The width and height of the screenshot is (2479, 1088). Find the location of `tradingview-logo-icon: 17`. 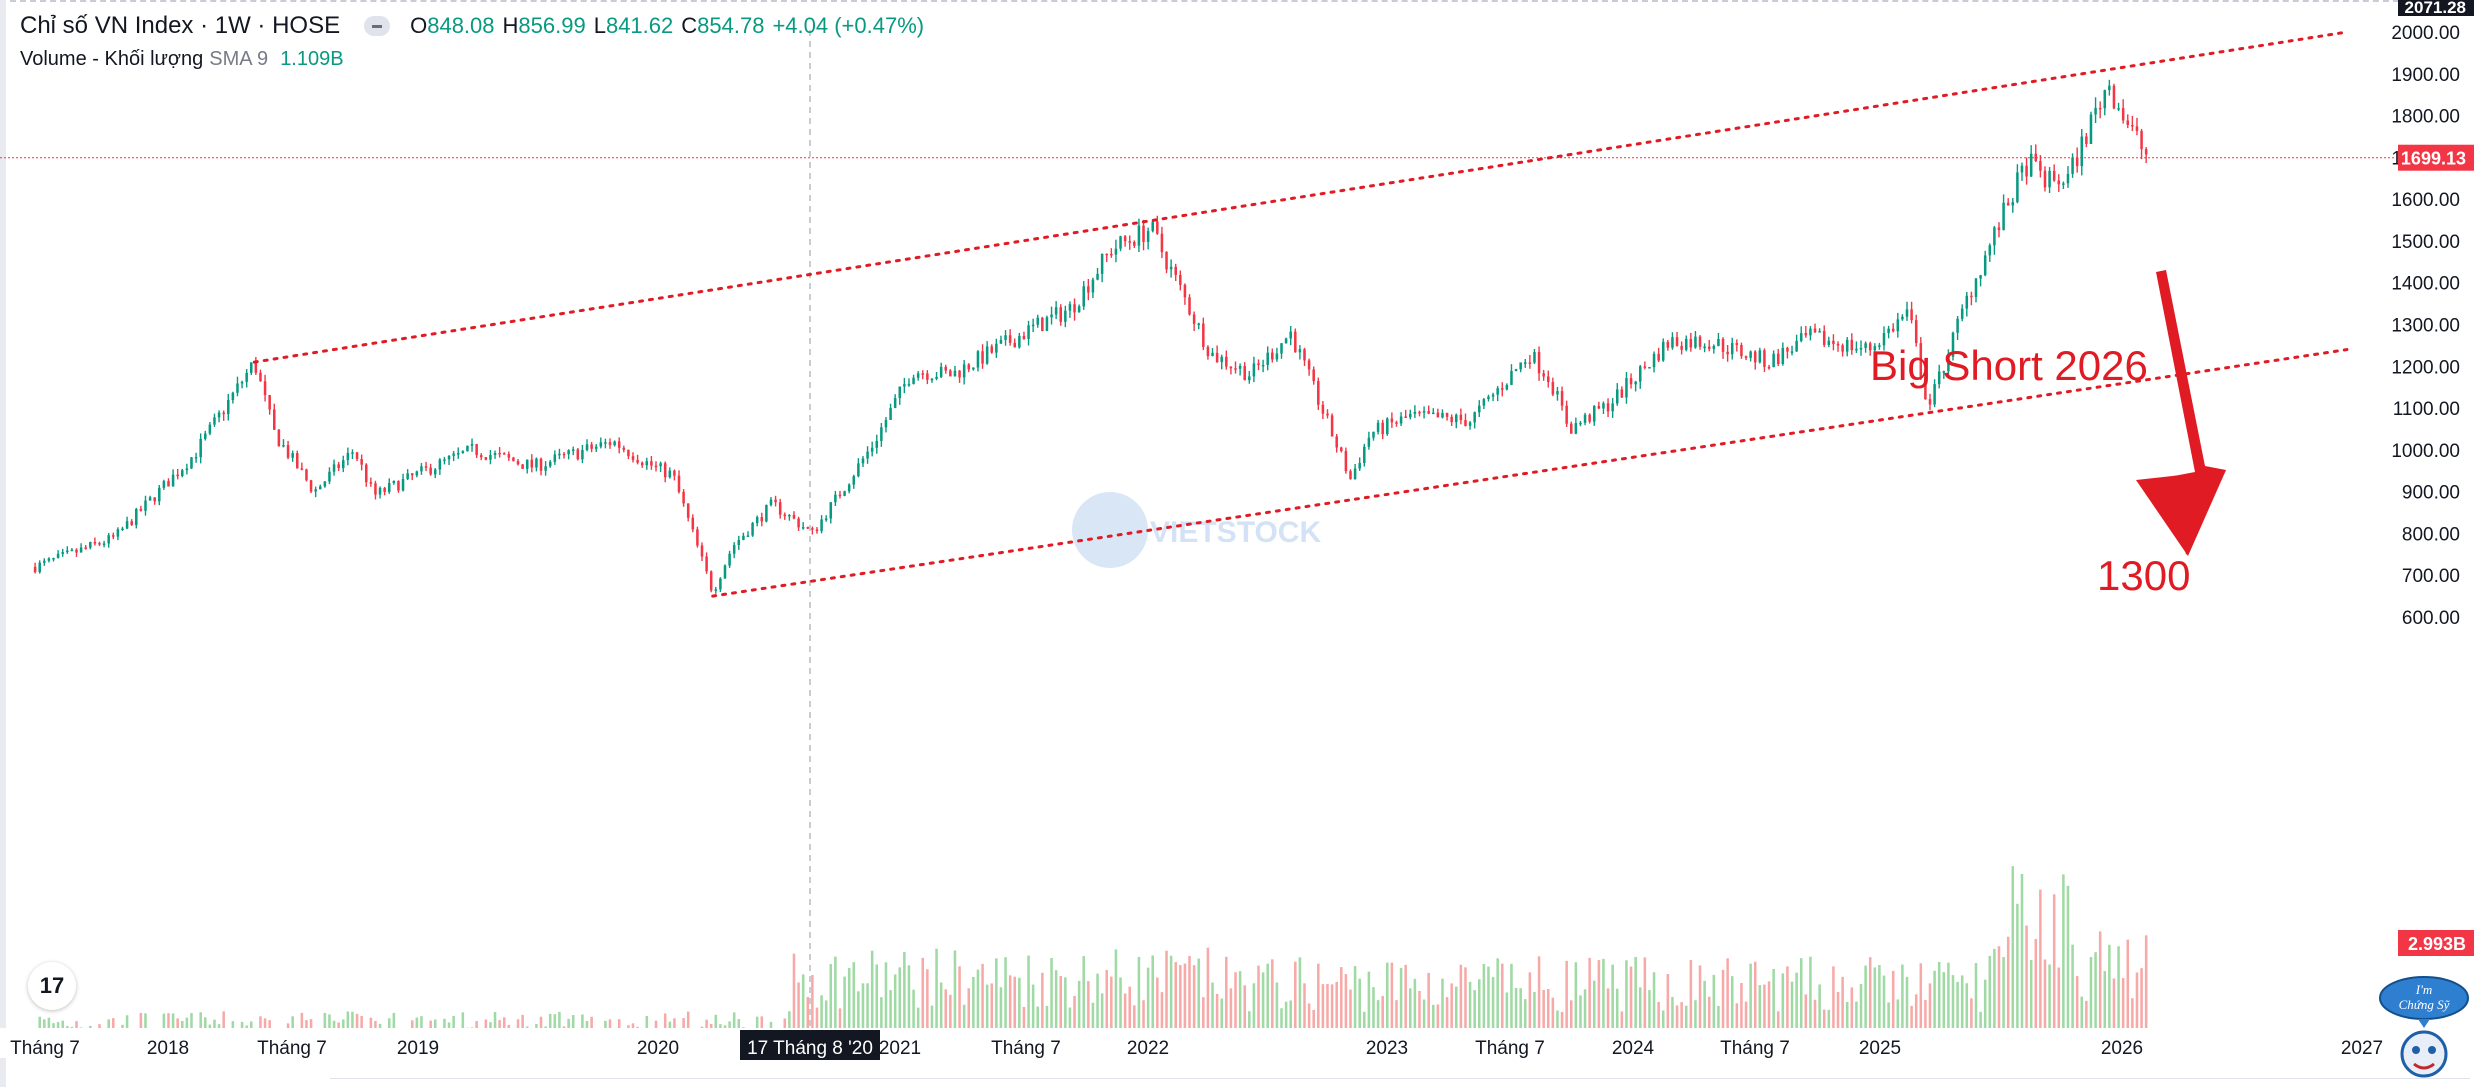

tradingview-logo-icon: 17 is located at coordinates (52, 986).